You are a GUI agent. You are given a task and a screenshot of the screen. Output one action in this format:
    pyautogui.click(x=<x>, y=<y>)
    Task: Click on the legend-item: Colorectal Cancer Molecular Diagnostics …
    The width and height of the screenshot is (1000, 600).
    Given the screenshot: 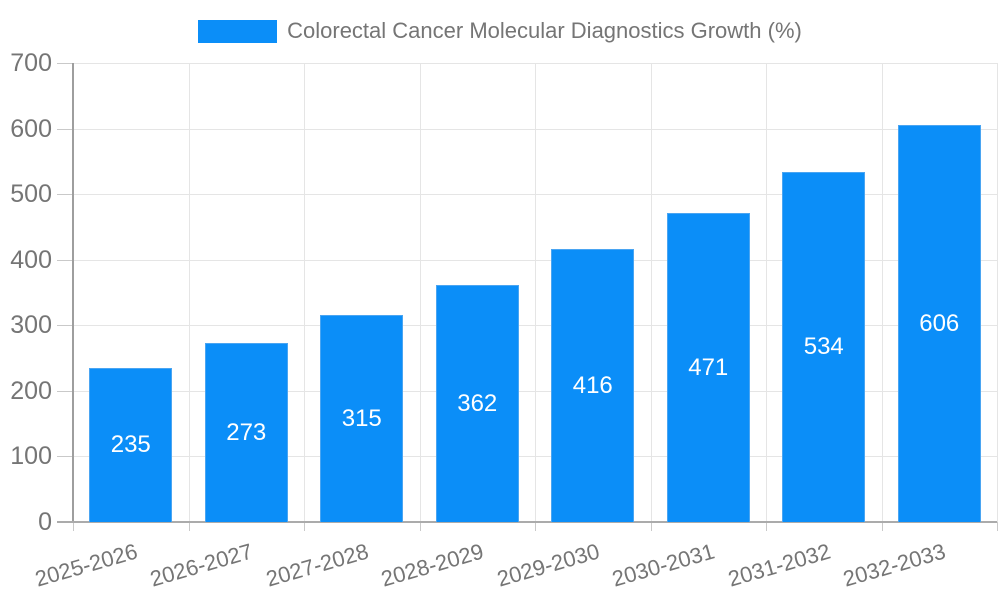 What is the action you would take?
    pyautogui.click(x=500, y=31)
    